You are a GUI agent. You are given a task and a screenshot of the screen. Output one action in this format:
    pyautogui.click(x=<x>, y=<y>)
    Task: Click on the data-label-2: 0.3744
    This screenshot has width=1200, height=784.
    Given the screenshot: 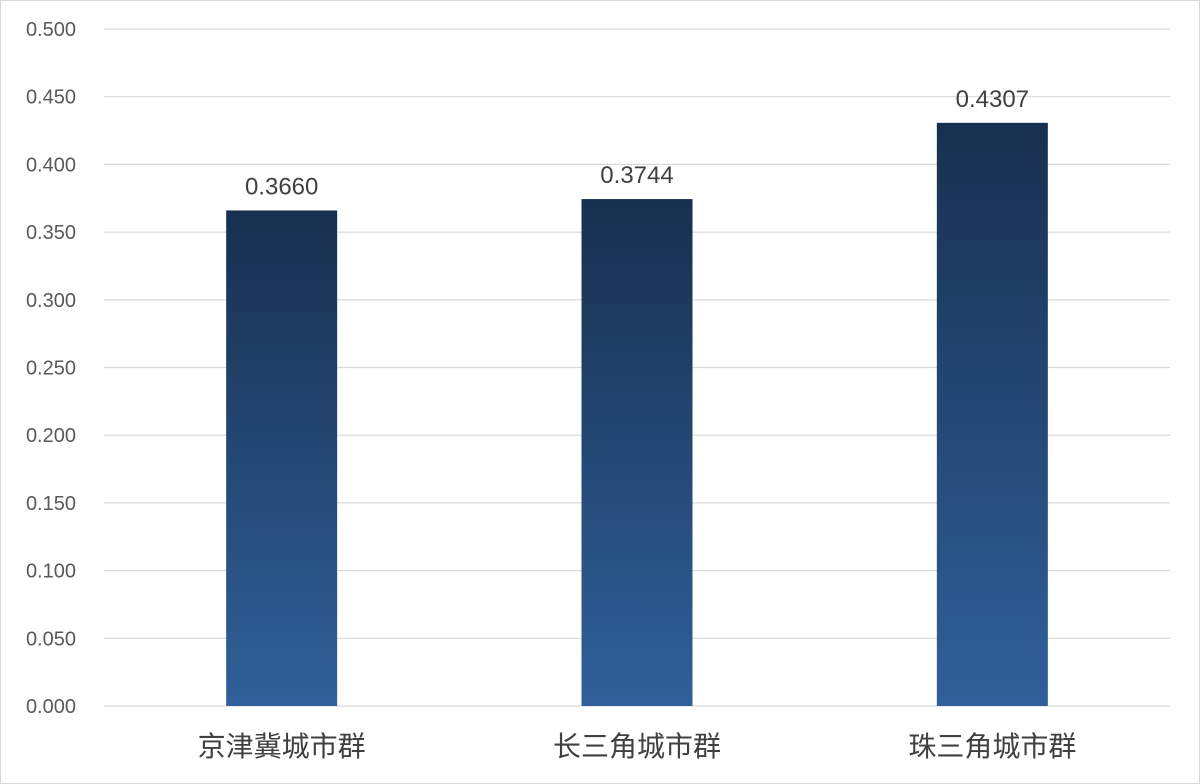 What is the action you would take?
    pyautogui.click(x=636, y=175)
    